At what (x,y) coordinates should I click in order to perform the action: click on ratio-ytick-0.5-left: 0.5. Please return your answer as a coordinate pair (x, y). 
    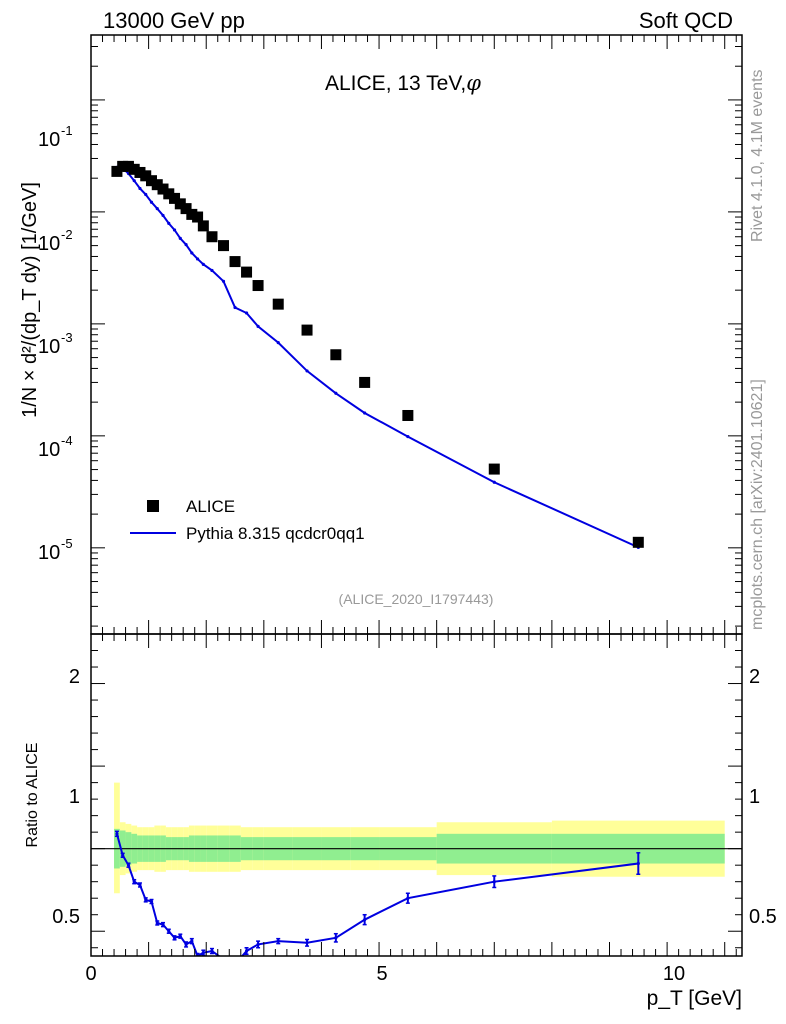
    Looking at the image, I should click on (66, 917).